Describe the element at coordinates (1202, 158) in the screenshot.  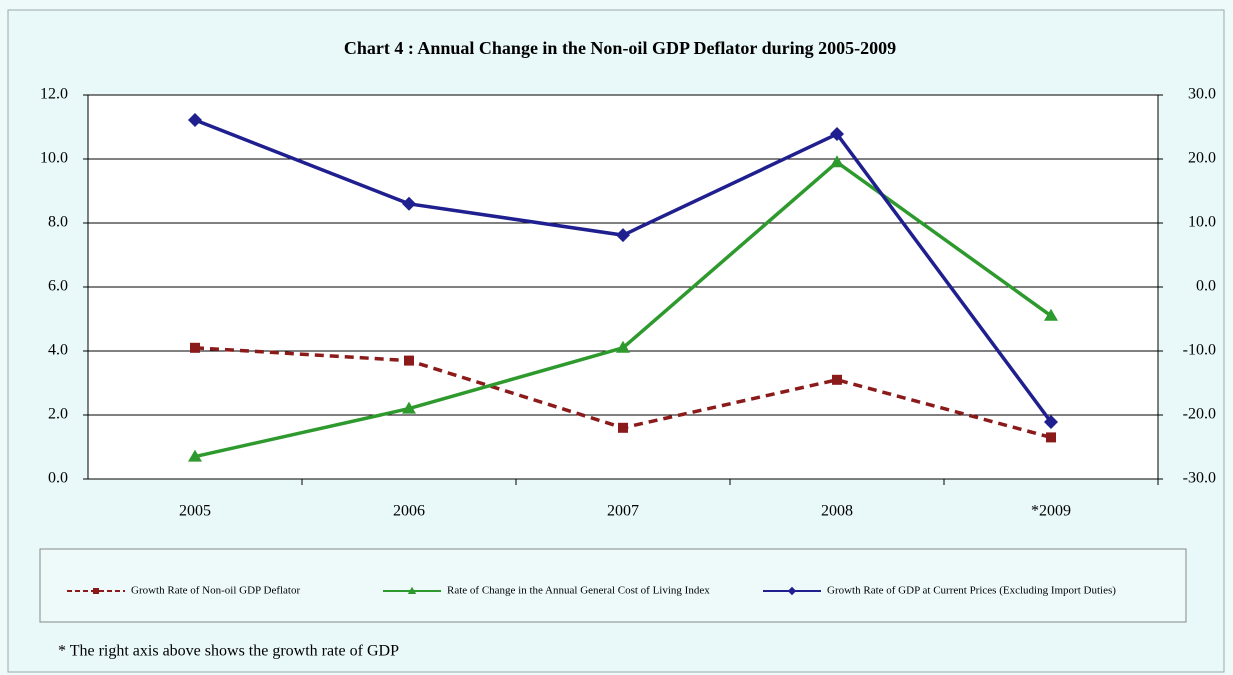
I see `y2-tick-label: 20.0` at that location.